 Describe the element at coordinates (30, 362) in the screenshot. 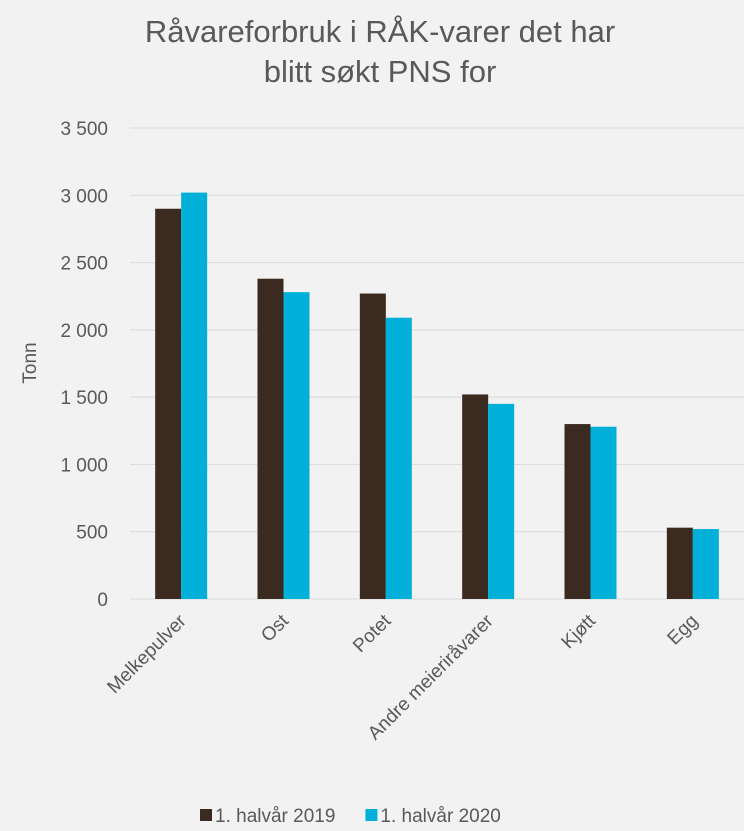

I see `y-axis-label: Tonn` at that location.